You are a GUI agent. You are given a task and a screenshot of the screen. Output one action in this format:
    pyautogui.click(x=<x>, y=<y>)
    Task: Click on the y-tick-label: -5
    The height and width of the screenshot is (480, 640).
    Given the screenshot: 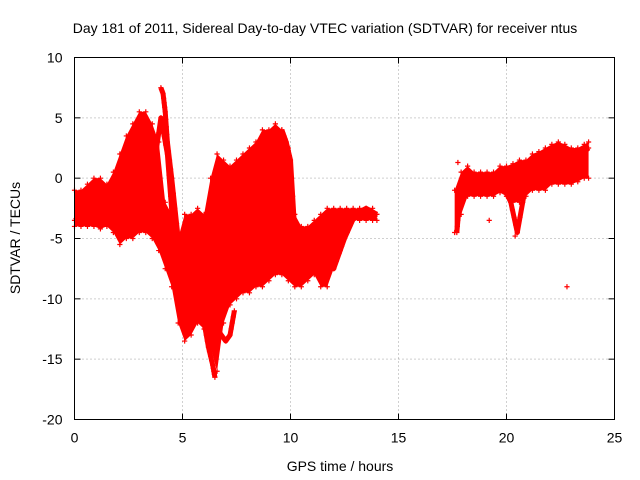 What is the action you would take?
    pyautogui.click(x=56, y=239)
    